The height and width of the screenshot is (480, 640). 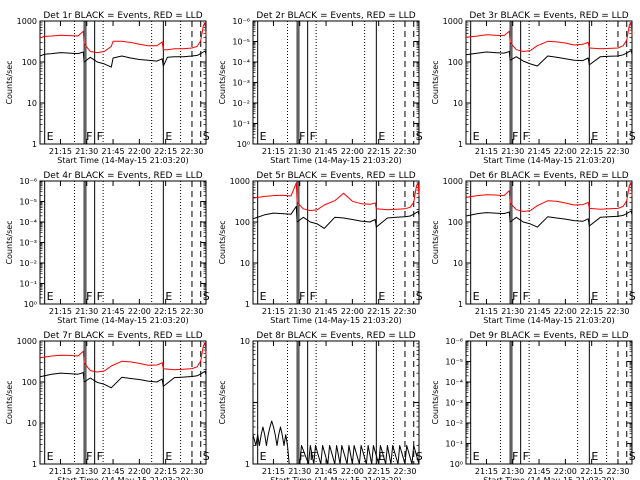 I want to click on panel-title: Det 4r BLACK = Events, RED = LLD, so click(x=122, y=176).